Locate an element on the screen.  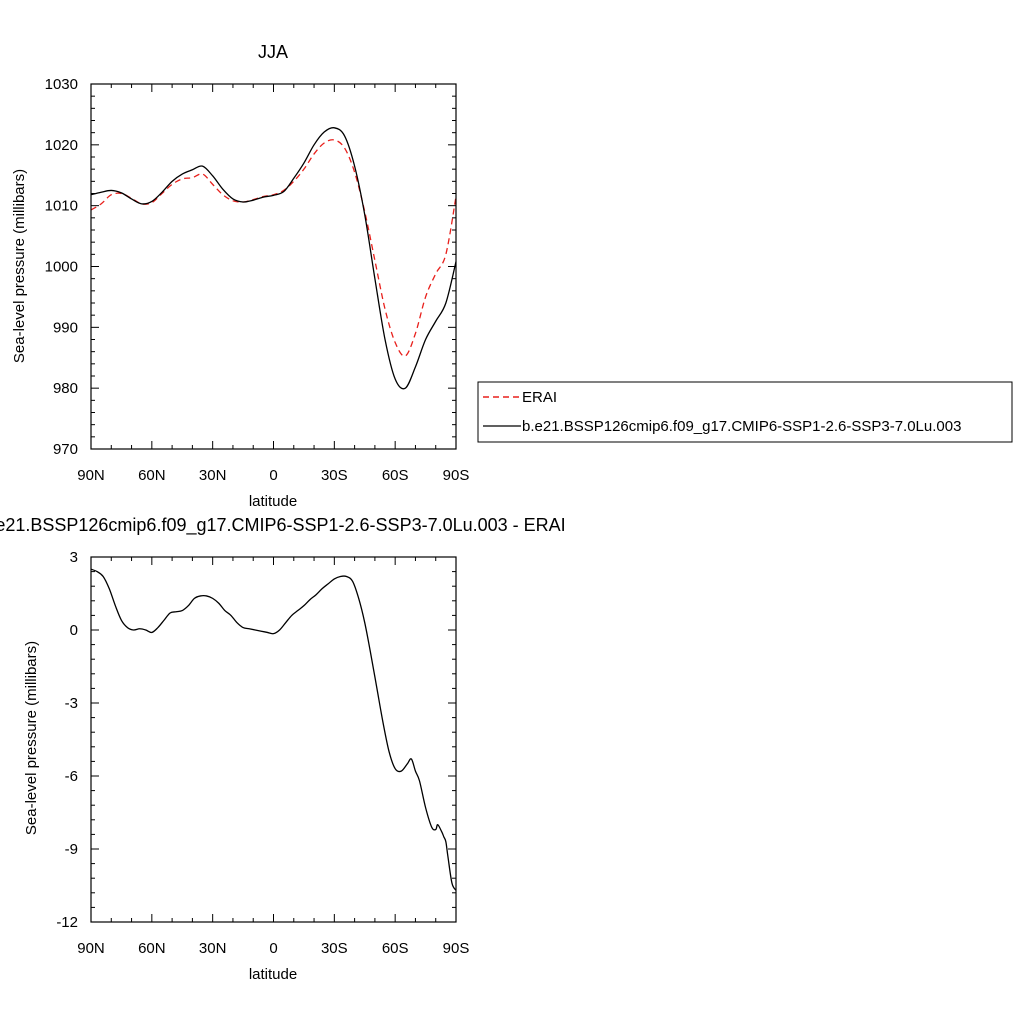
top-chart-ylabel: Sea-level pressure (millibars) is located at coordinates (19, 266).